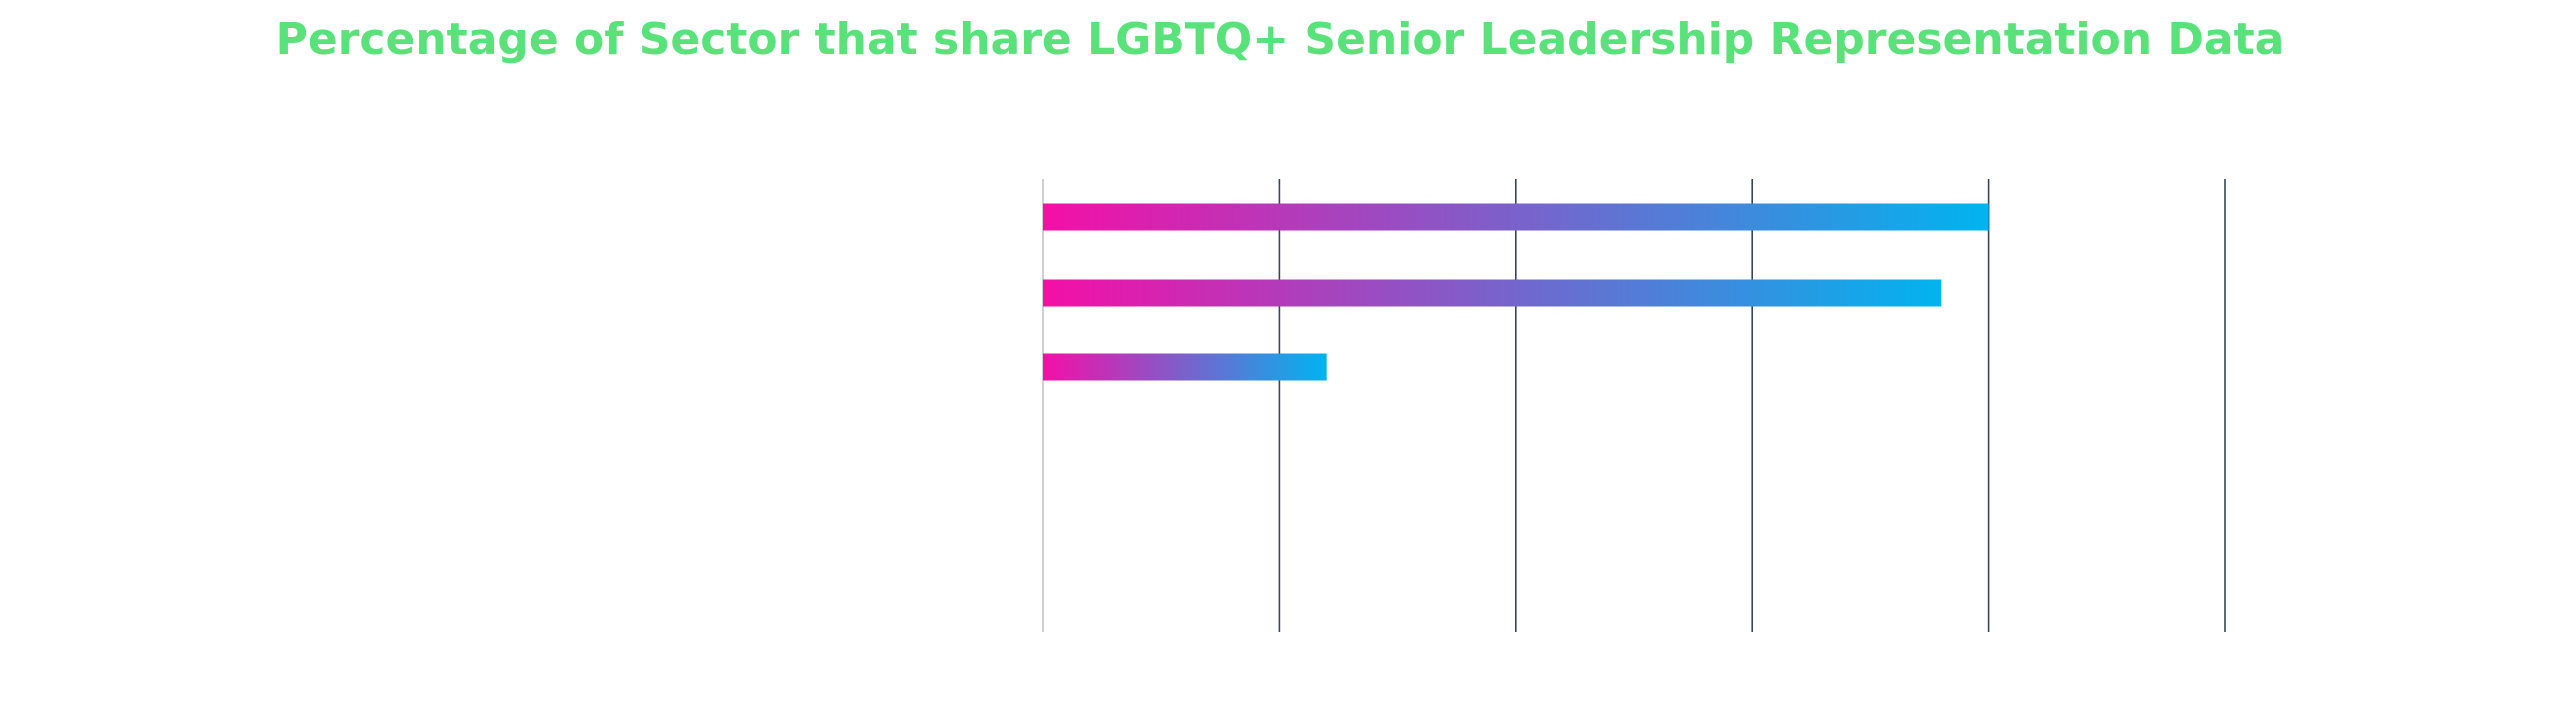 The width and height of the screenshot is (2560, 709). I want to click on bars, so click(1516, 292).